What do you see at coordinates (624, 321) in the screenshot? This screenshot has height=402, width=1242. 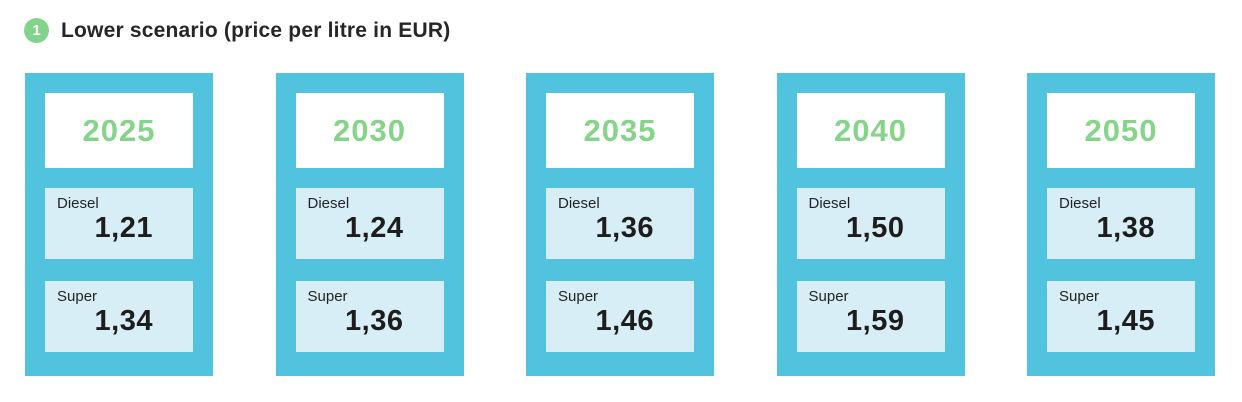 I see `fuel-value: 1,46` at bounding box center [624, 321].